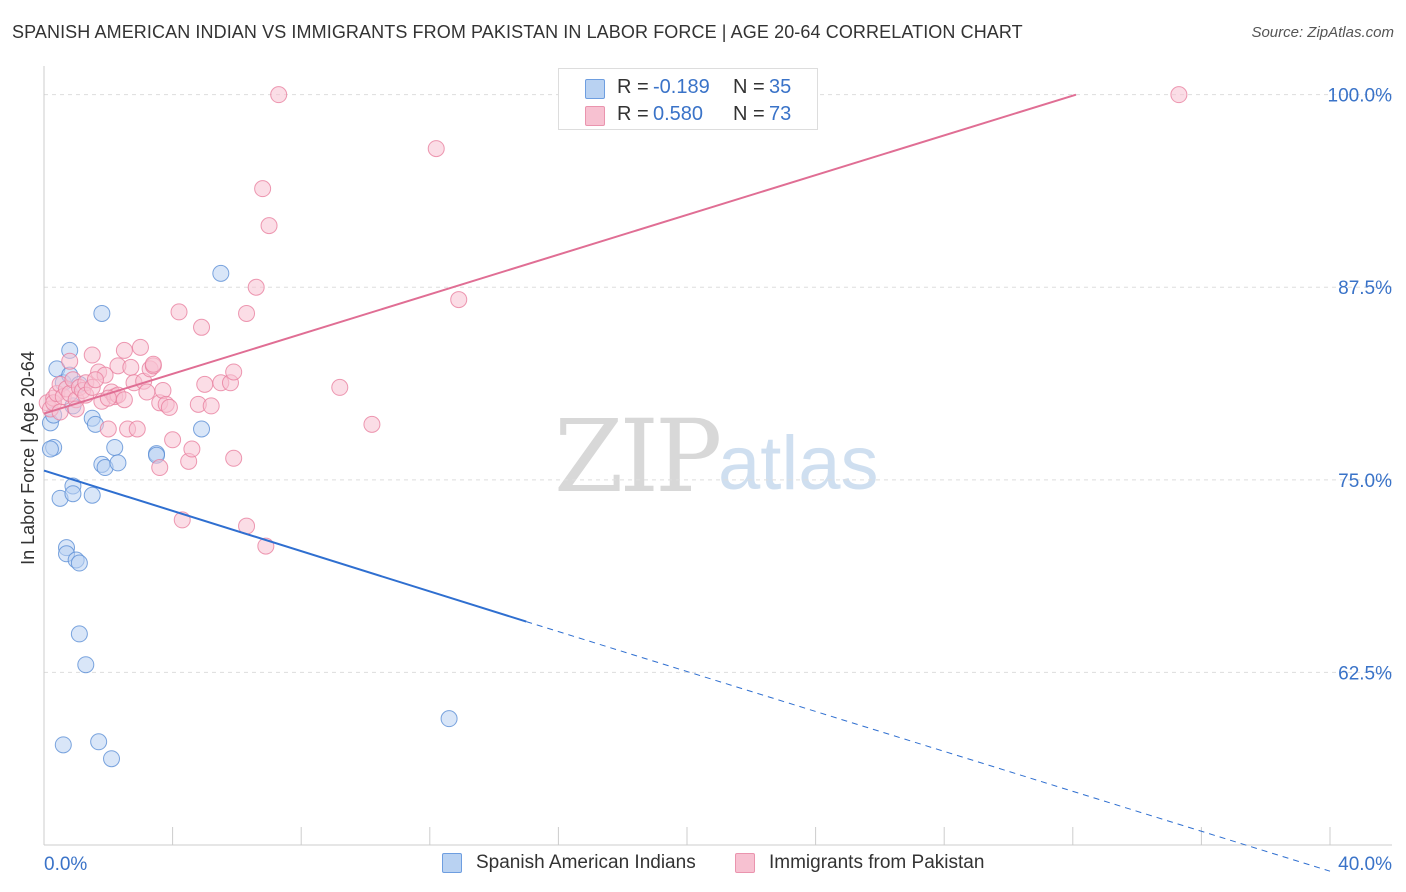  What do you see at coordinates (1365, 288) in the screenshot?
I see `y-tick-label: 87.5%` at bounding box center [1365, 288].